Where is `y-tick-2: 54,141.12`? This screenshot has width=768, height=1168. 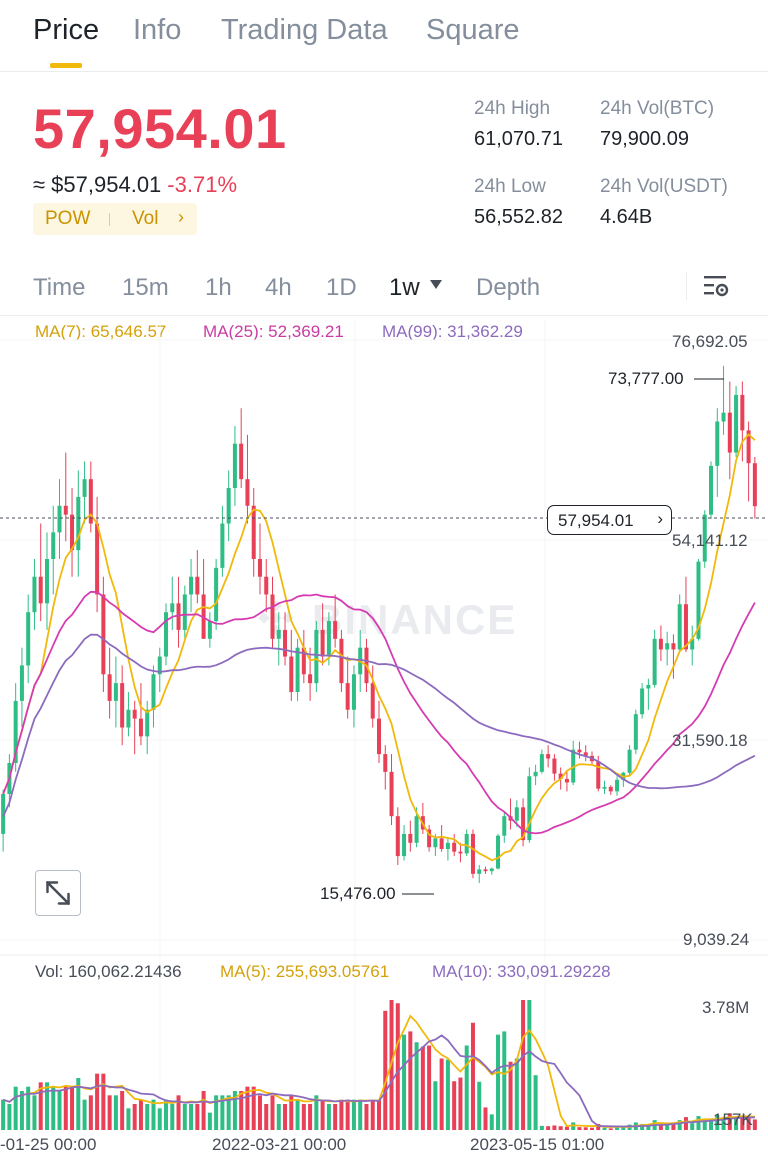
y-tick-2: 54,141.12 is located at coordinates (710, 540).